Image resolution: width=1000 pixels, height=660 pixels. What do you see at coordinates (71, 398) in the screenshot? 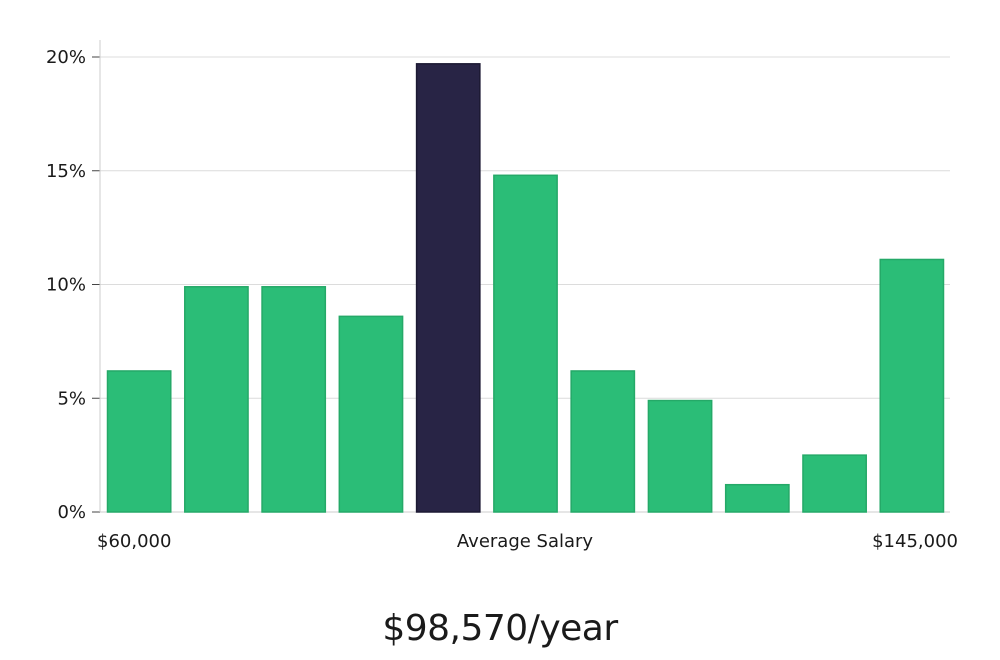
I see `y-tick-label: 5%` at bounding box center [71, 398].